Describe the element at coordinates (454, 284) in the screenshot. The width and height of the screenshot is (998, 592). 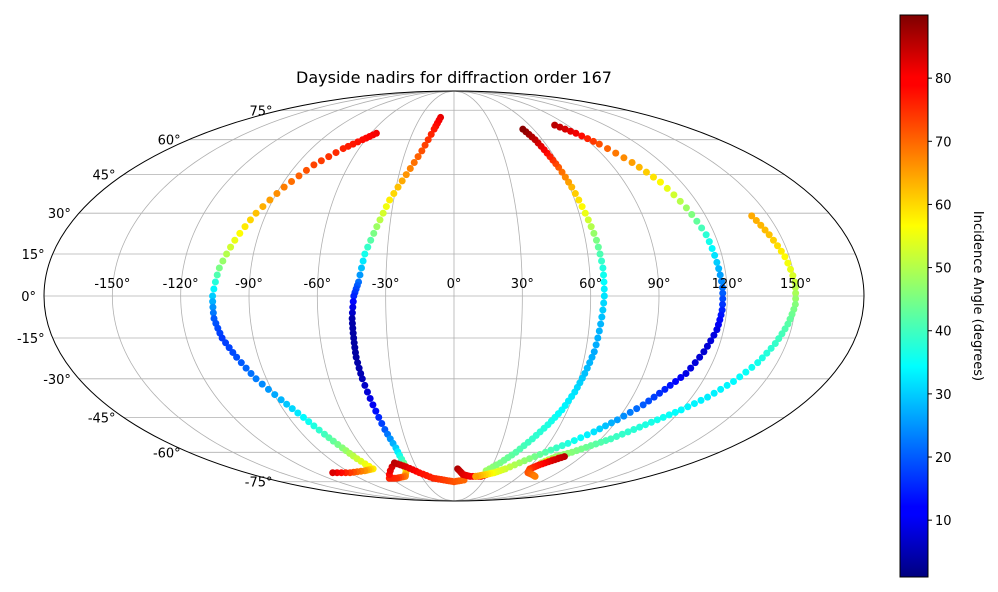
I see `longitude-tick-label: 0°` at that location.